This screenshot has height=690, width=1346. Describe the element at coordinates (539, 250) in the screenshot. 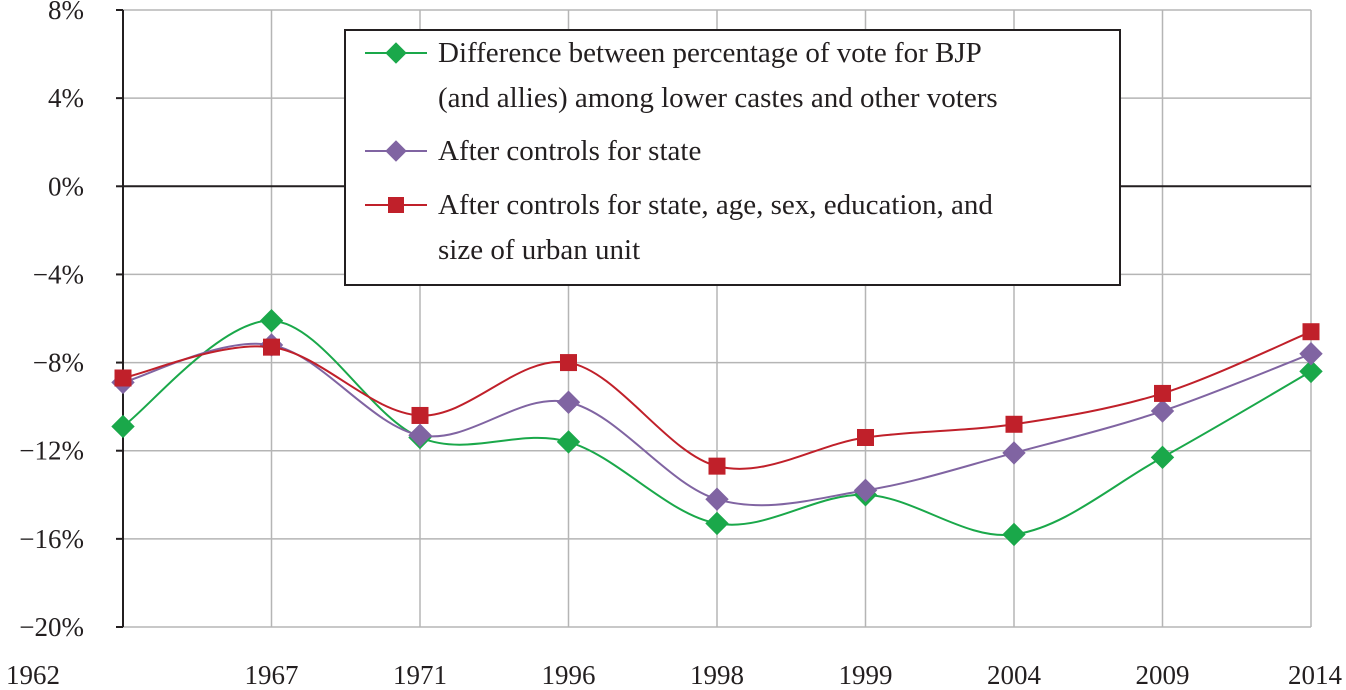

I see `legend-label: size of urban unit` at that location.